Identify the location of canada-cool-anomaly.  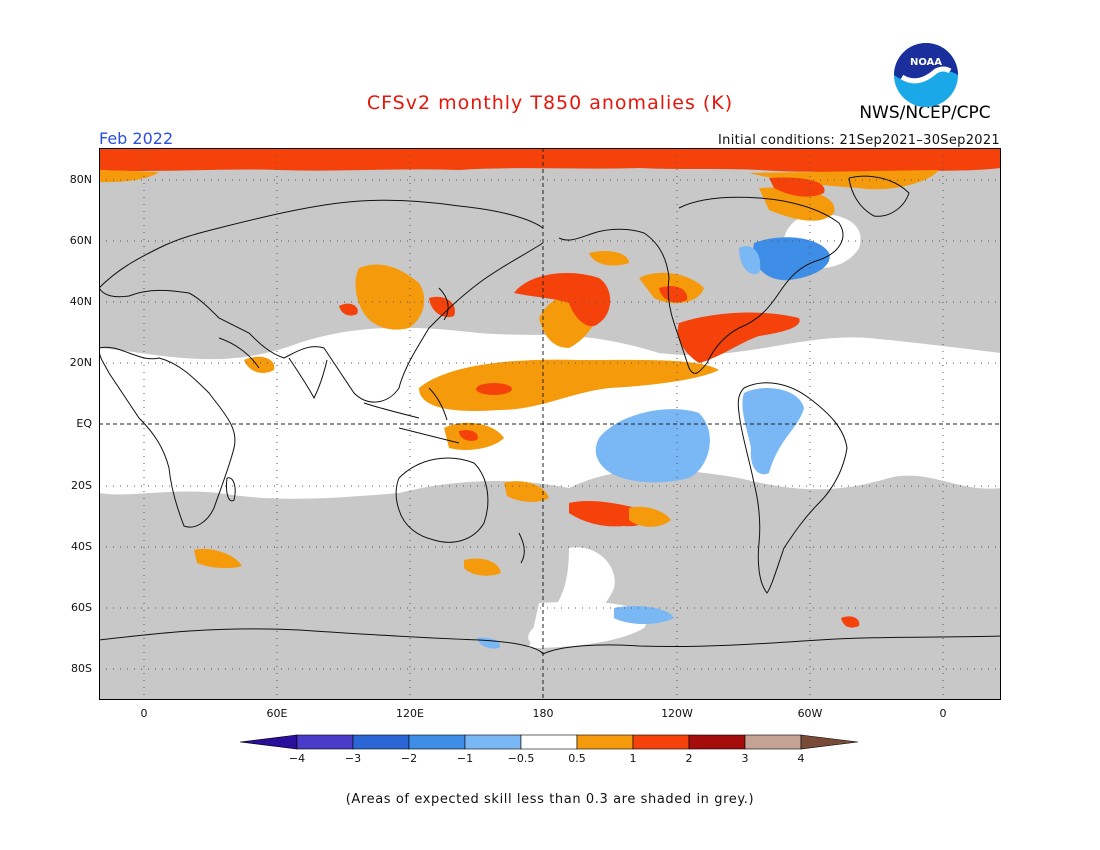
(791, 259).